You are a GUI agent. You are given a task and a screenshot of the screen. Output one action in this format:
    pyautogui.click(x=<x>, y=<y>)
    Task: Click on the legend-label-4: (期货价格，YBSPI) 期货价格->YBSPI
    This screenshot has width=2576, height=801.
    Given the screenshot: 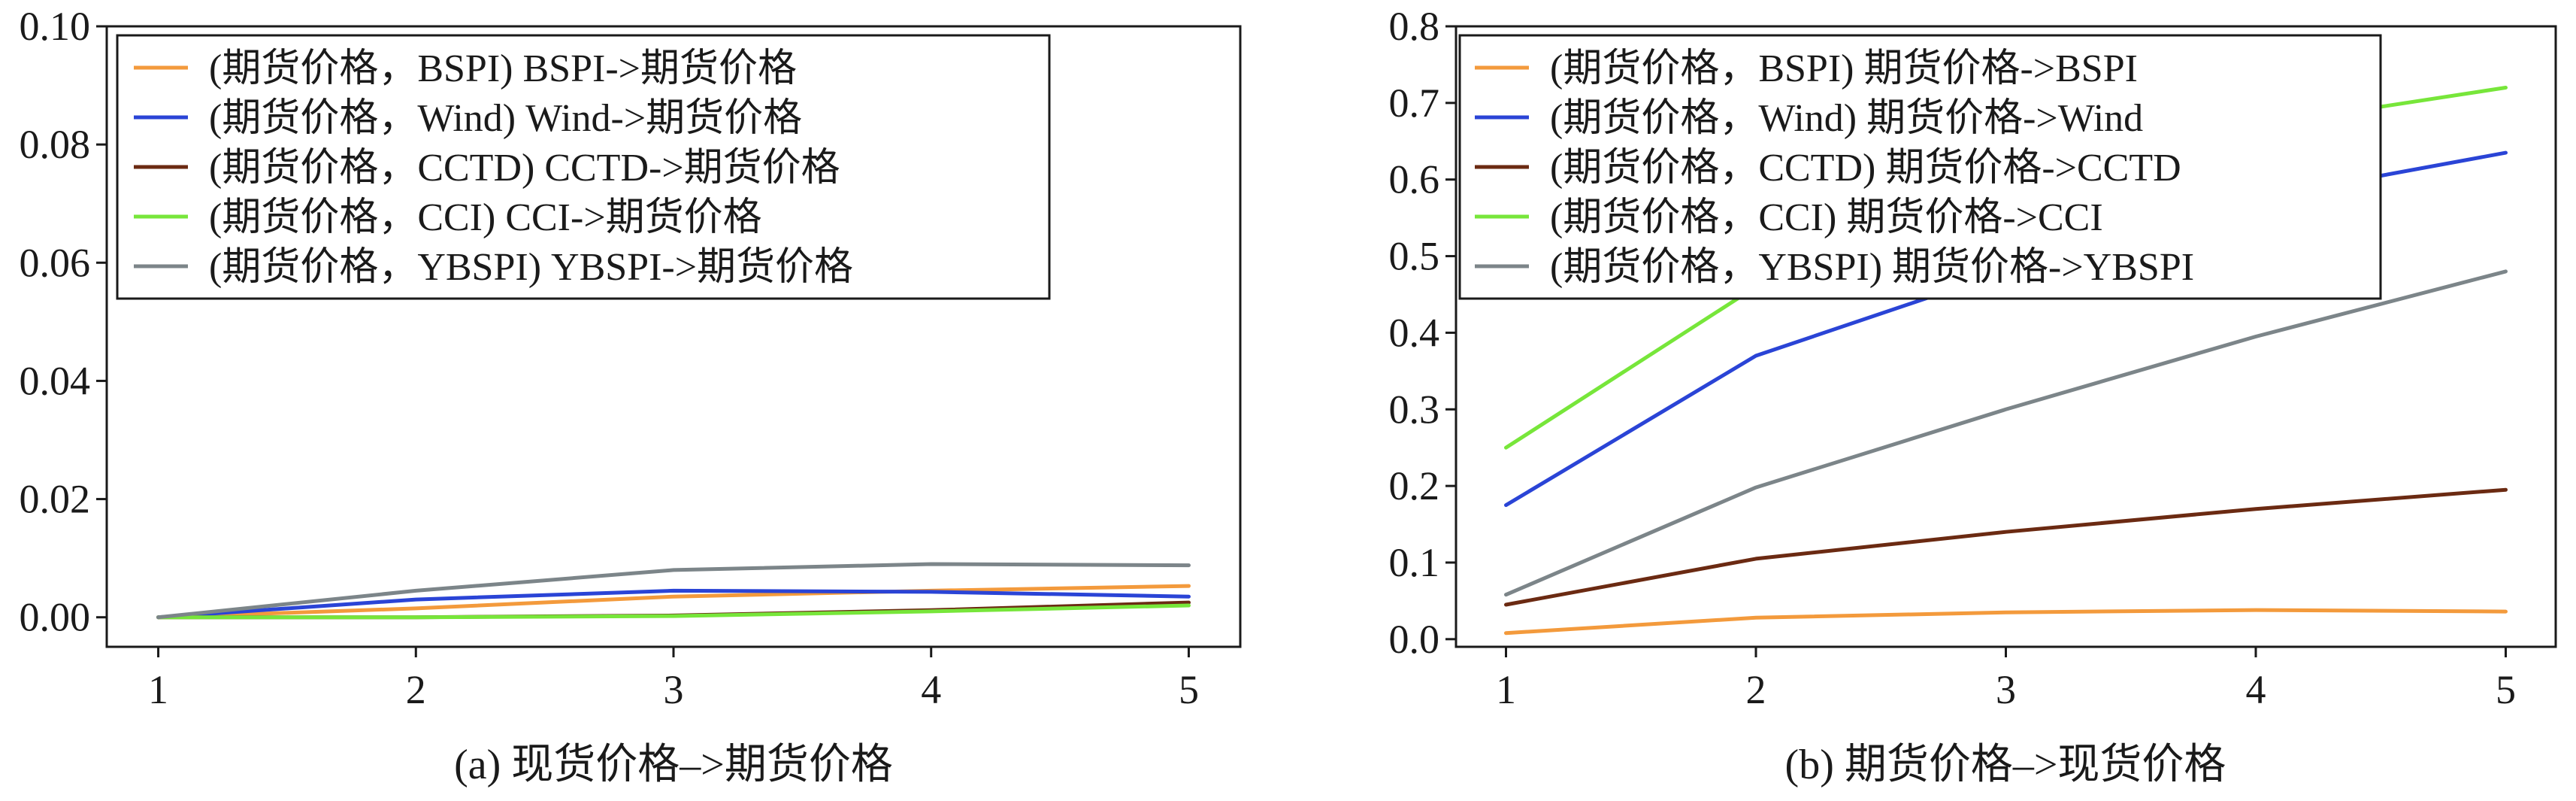 What is the action you would take?
    pyautogui.click(x=1872, y=267)
    